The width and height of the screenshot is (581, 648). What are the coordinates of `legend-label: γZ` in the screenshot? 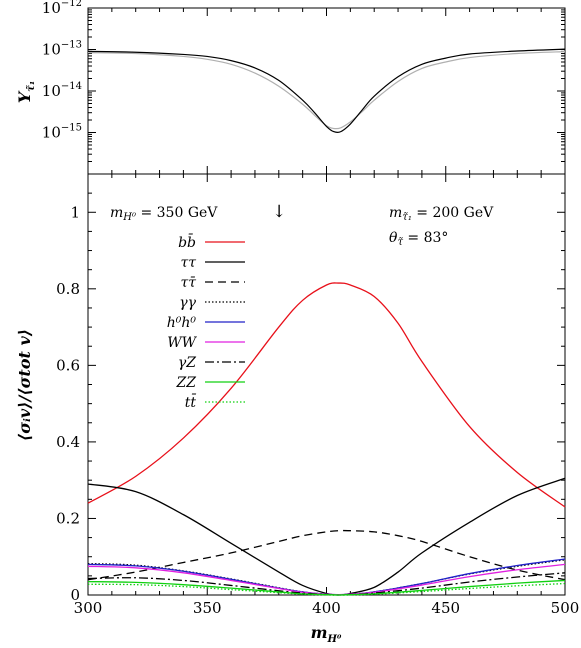 It's located at (187, 363).